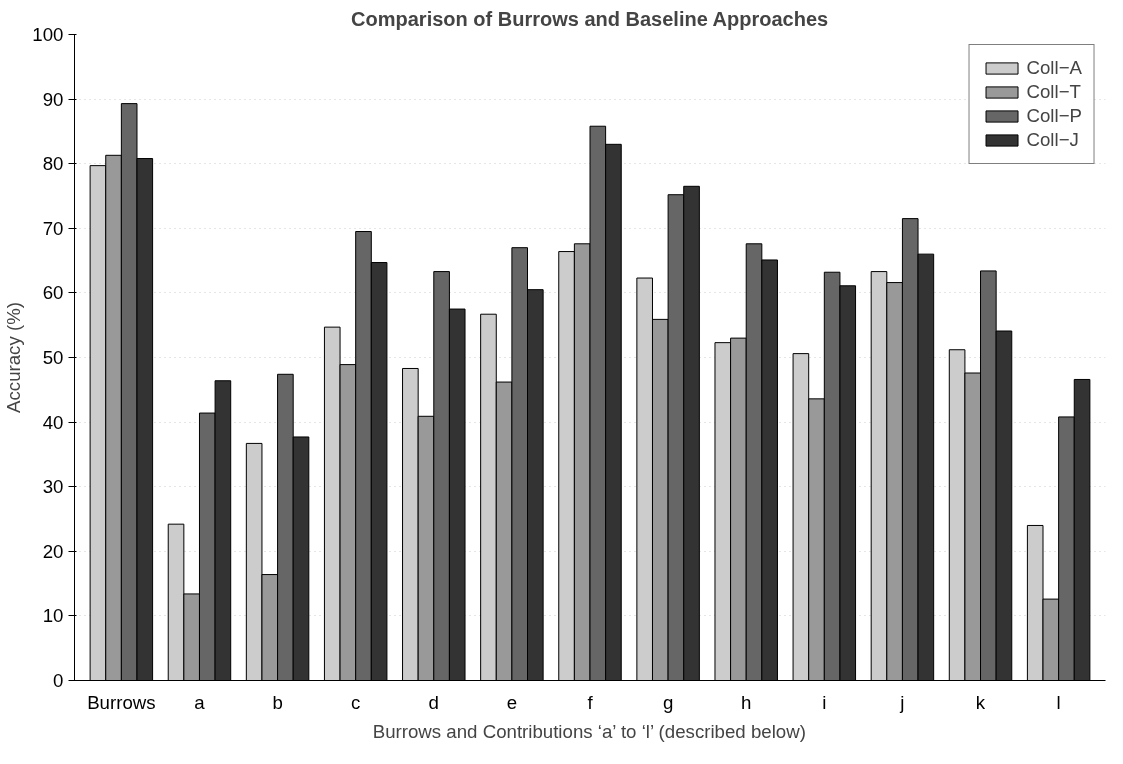  Describe the element at coordinates (590, 18) in the screenshot. I see `chart-title: Comparison of Burrows and Baseline Approaches` at that location.